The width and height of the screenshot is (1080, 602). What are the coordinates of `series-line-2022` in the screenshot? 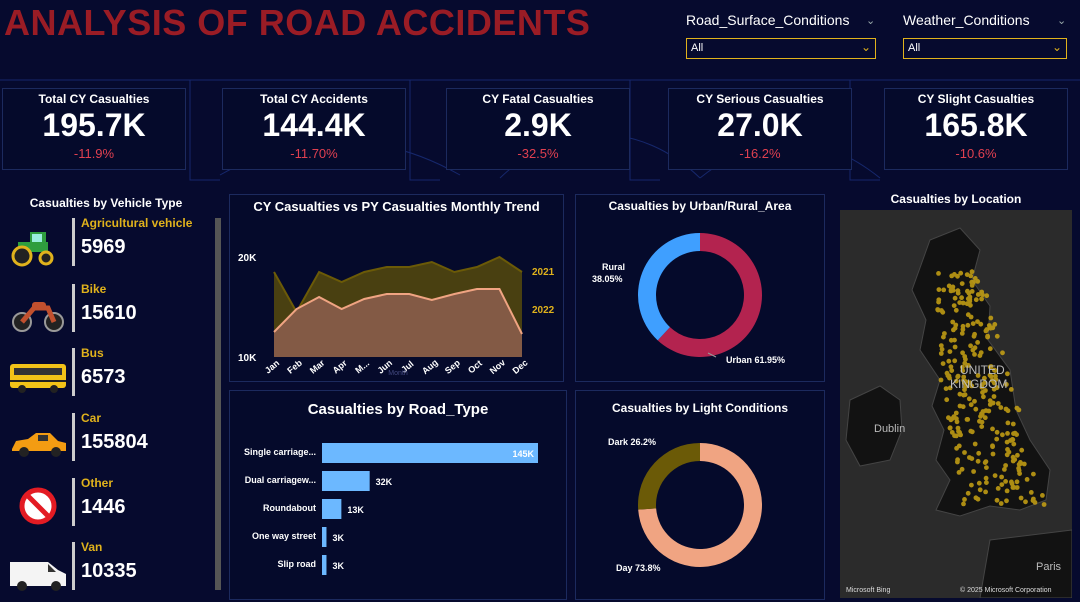 It's located at (398, 311).